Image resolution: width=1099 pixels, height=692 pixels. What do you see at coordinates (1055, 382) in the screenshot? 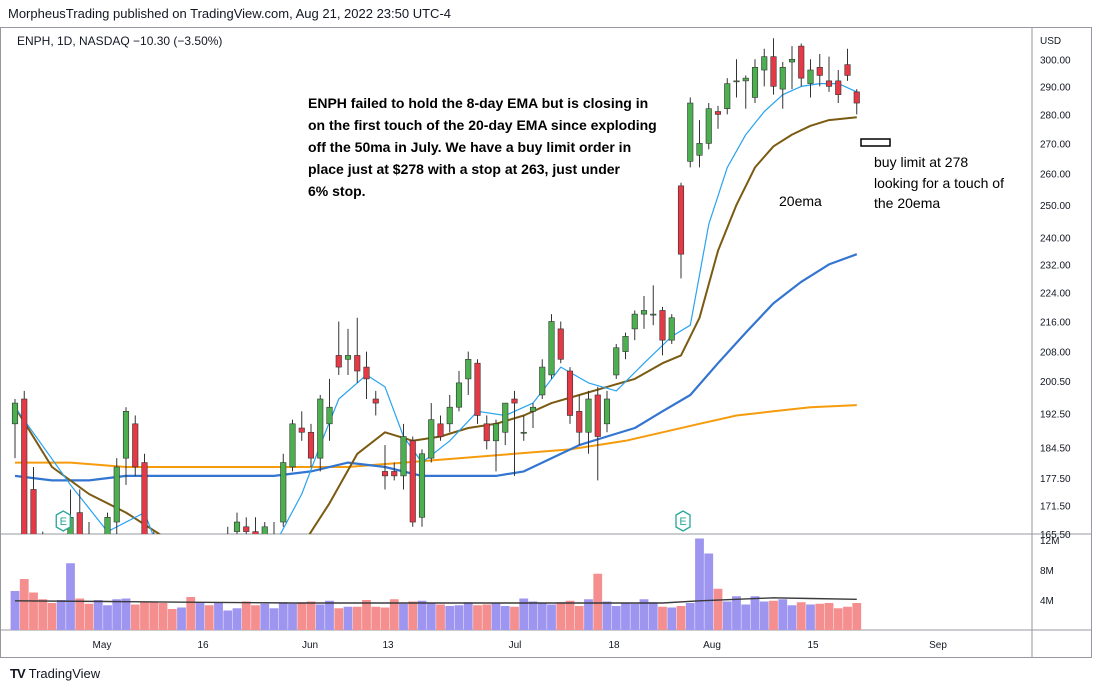
I see `price-tick-200.50: 200.50` at bounding box center [1055, 382].